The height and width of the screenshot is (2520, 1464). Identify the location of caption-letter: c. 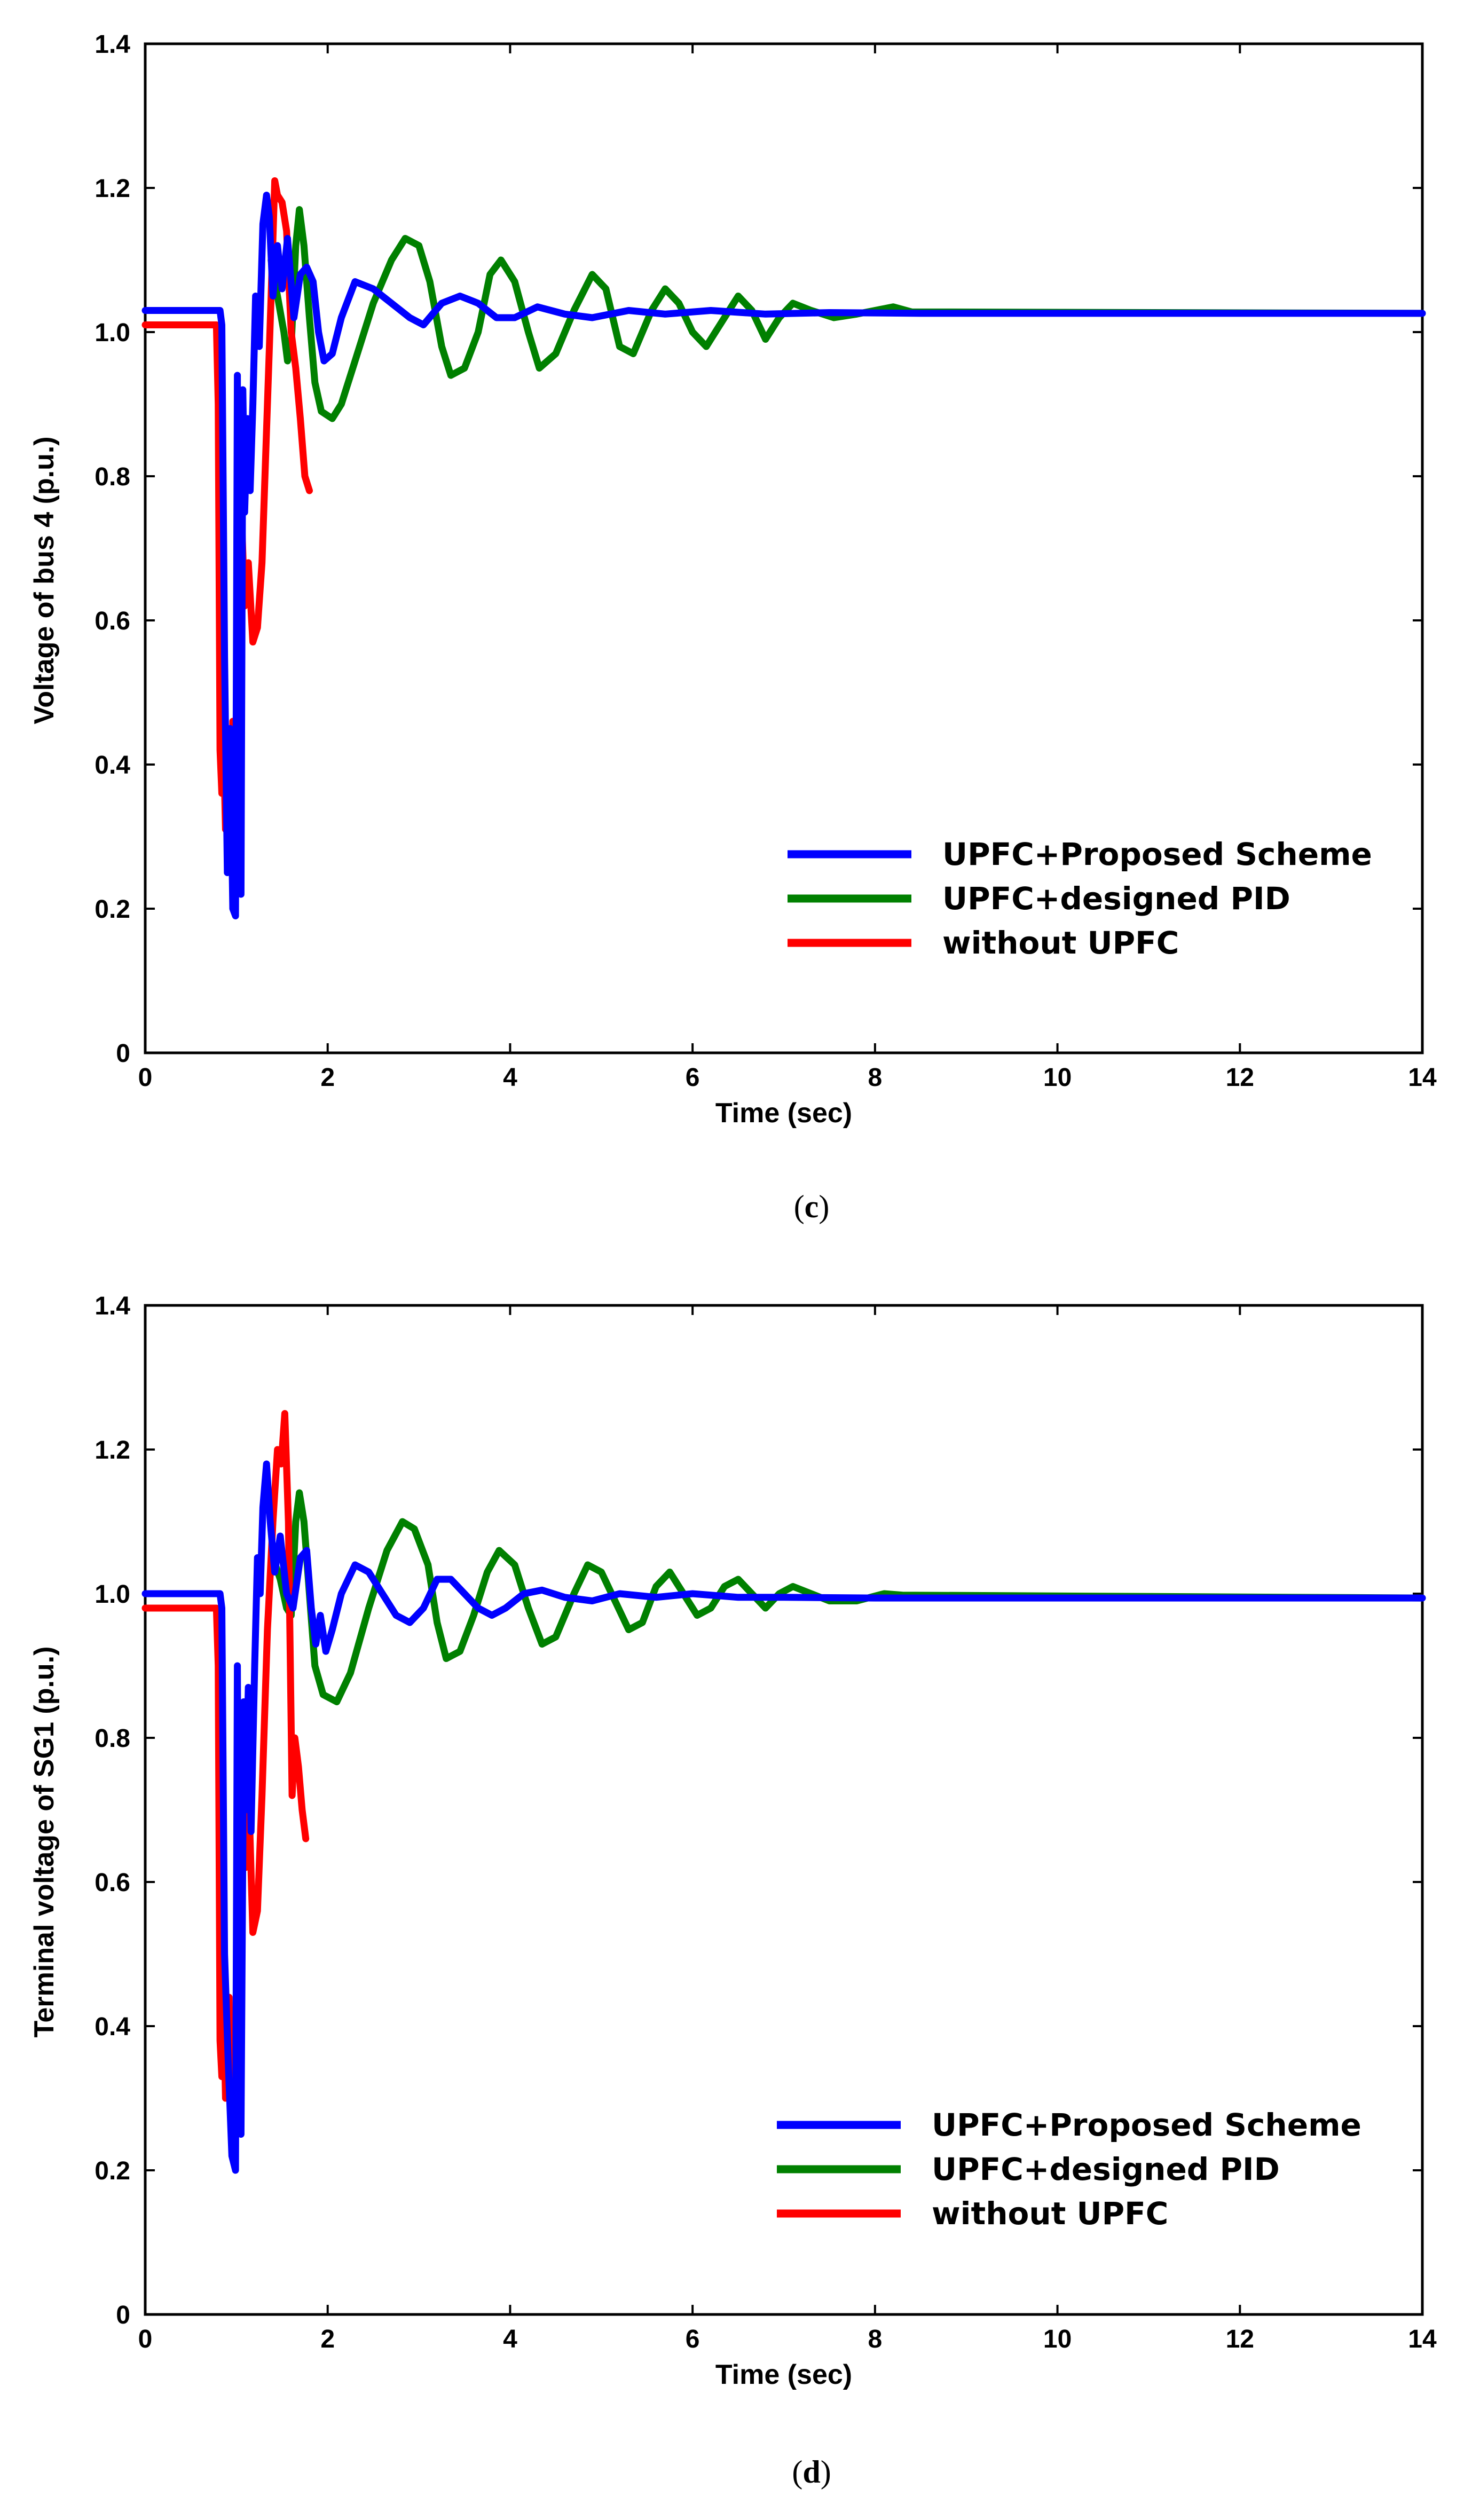
(812, 1206).